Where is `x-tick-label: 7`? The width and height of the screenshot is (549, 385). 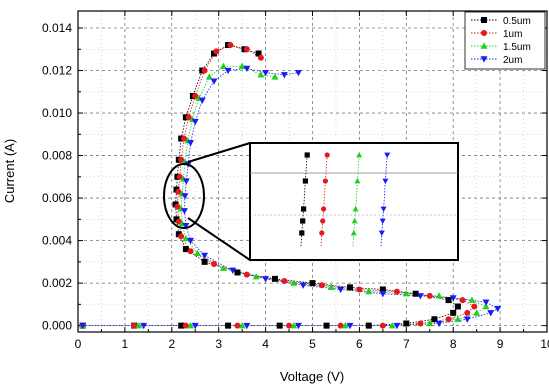 x-tick-label: 7 is located at coordinates (406, 344).